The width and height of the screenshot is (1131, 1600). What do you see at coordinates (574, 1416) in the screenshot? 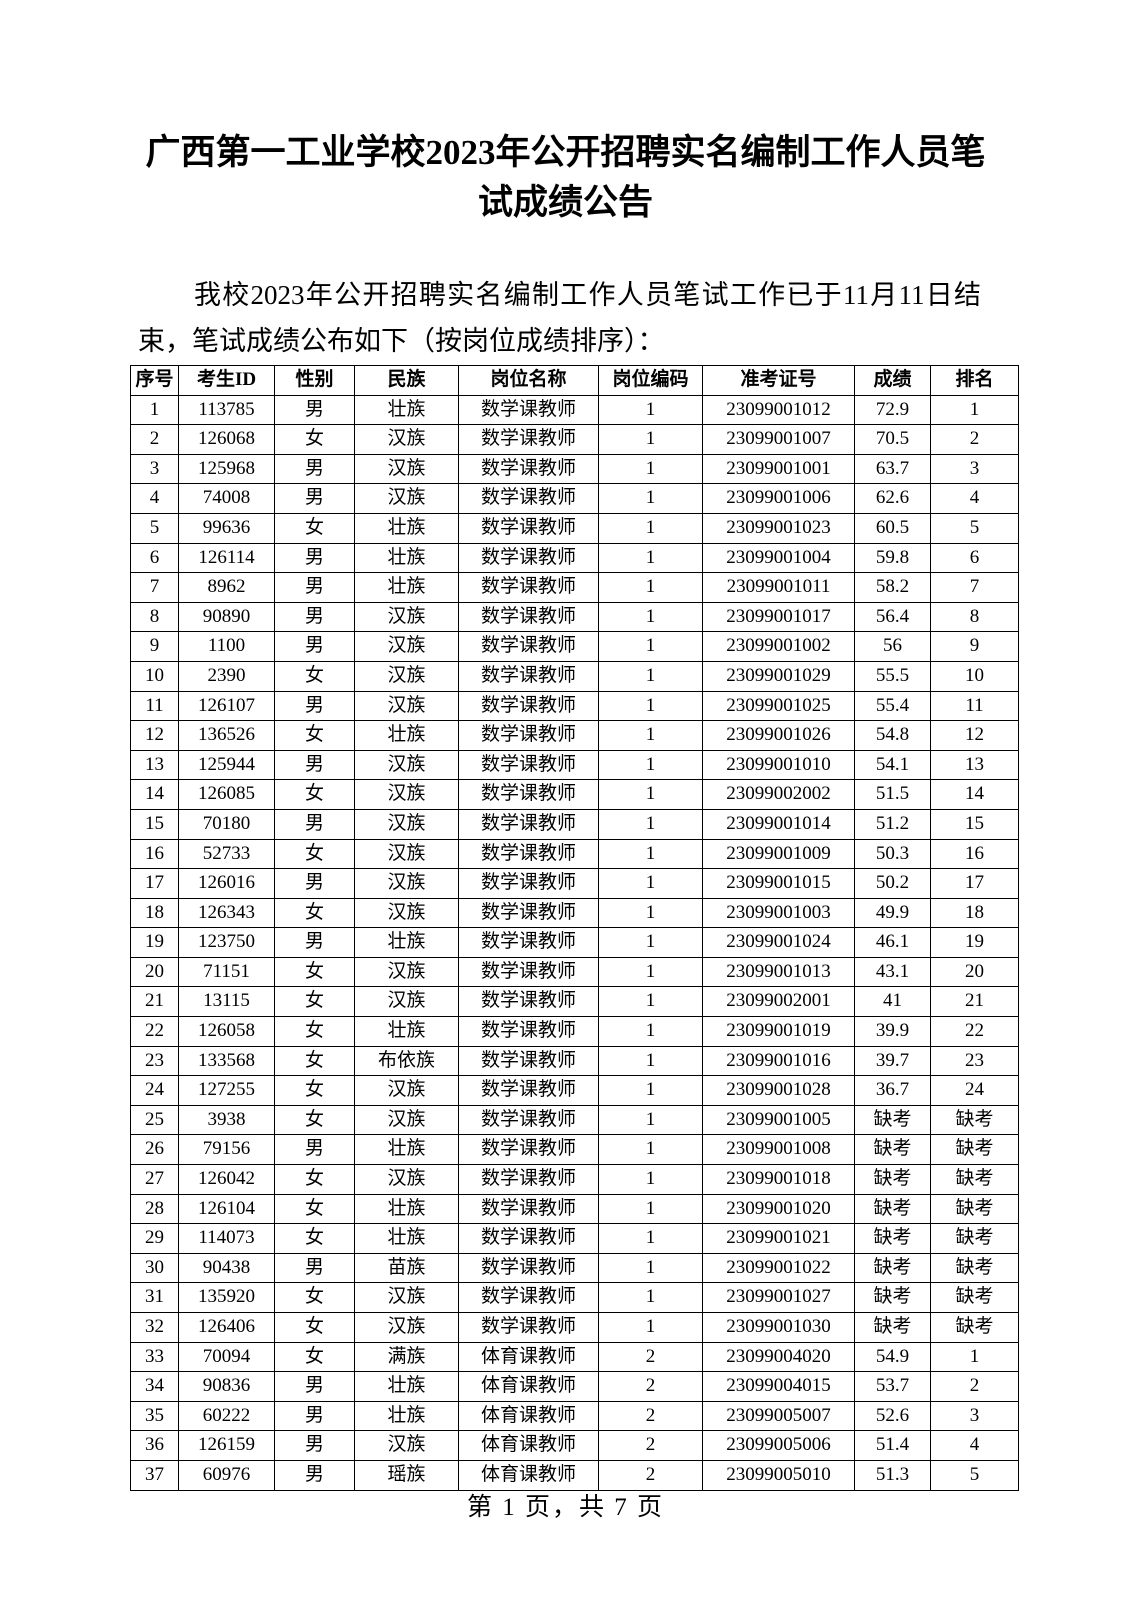
I see `table-row: 35 60222 男壮族 体育课教师 2 23099005007 52.6 3` at bounding box center [574, 1416].